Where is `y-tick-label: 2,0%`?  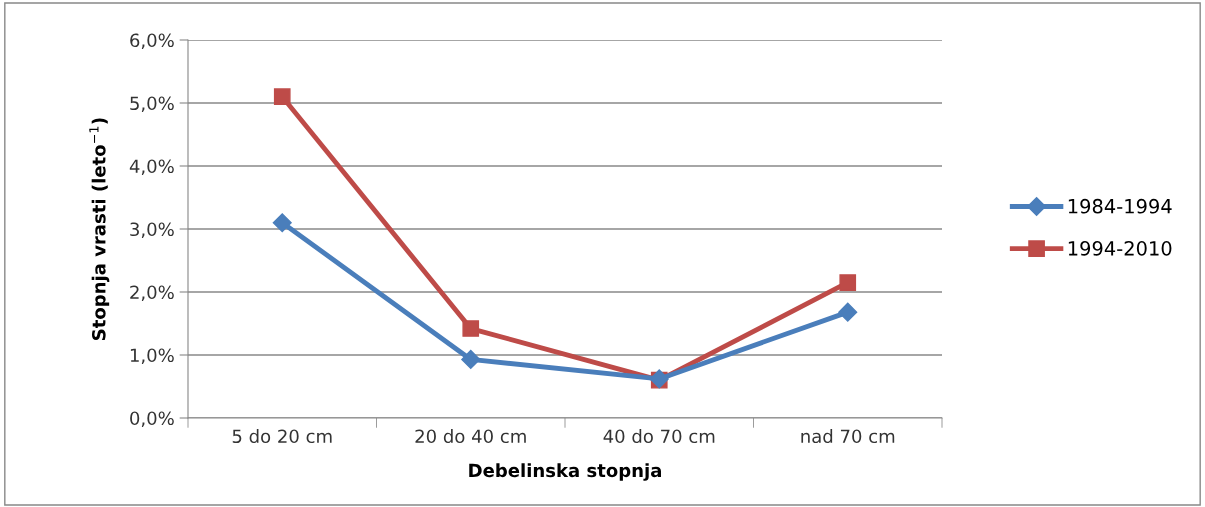
y-tick-label: 2,0% is located at coordinates (152, 293).